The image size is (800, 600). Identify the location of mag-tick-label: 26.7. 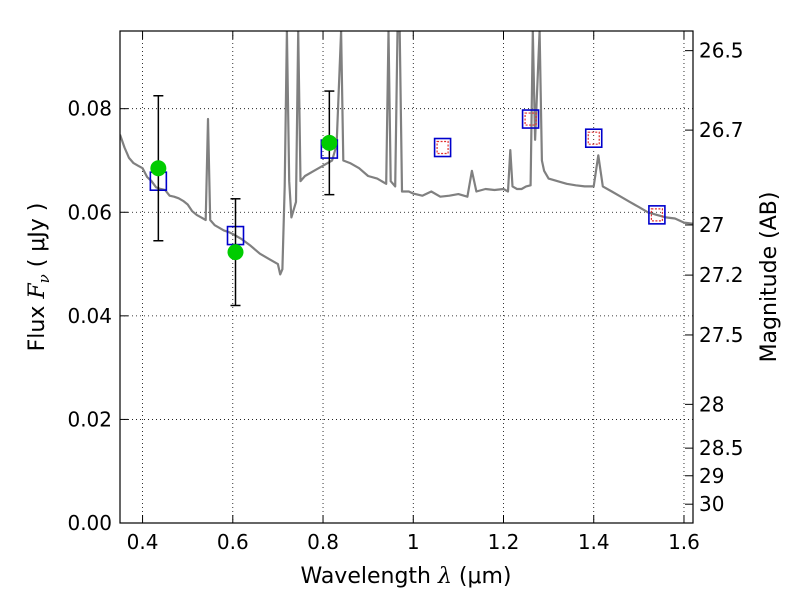
(721, 130).